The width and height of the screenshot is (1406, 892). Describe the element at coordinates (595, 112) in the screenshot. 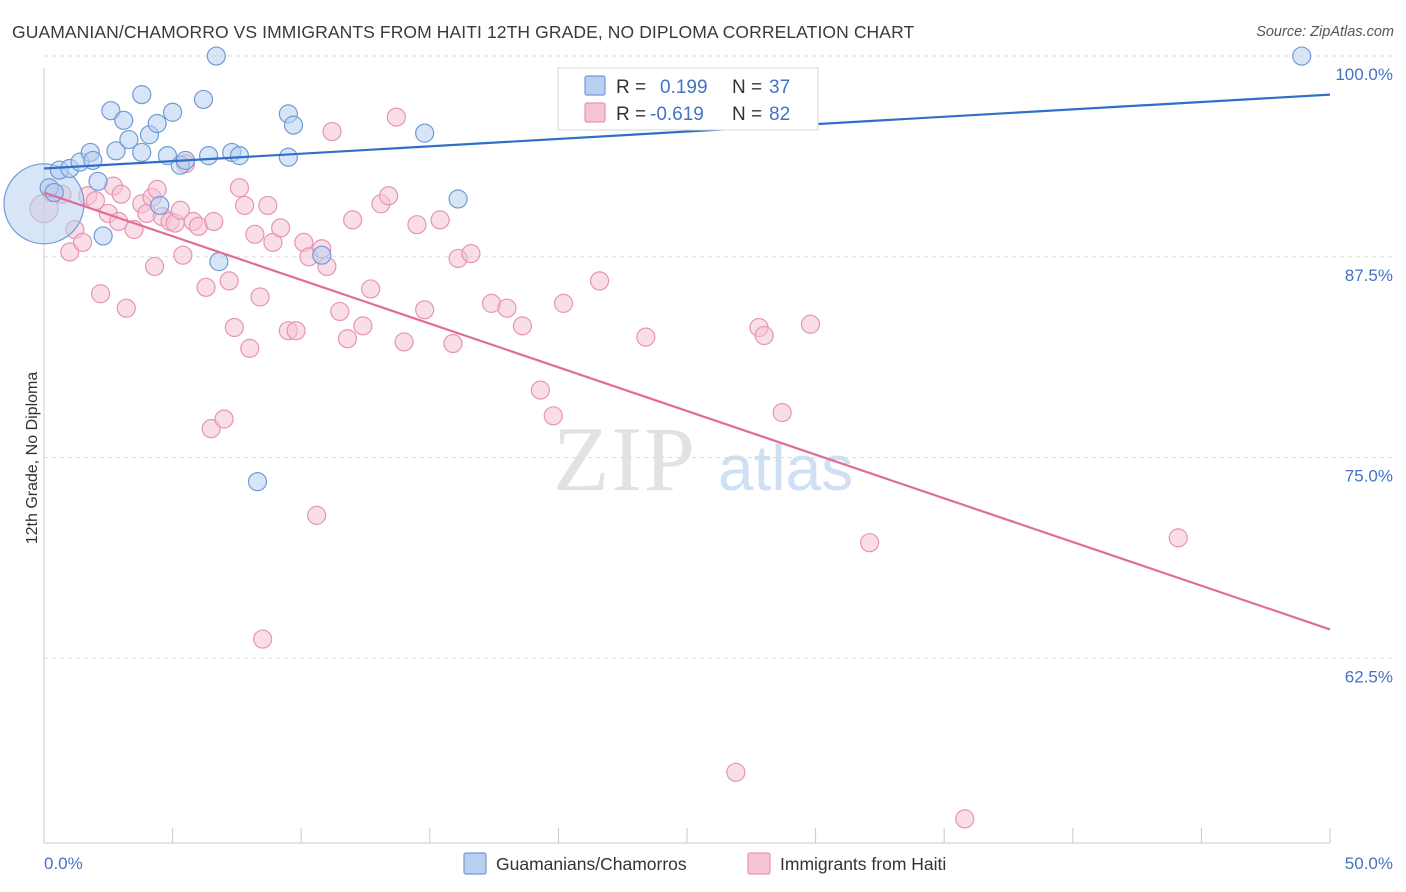

I see `legend-swatch-haiti` at that location.